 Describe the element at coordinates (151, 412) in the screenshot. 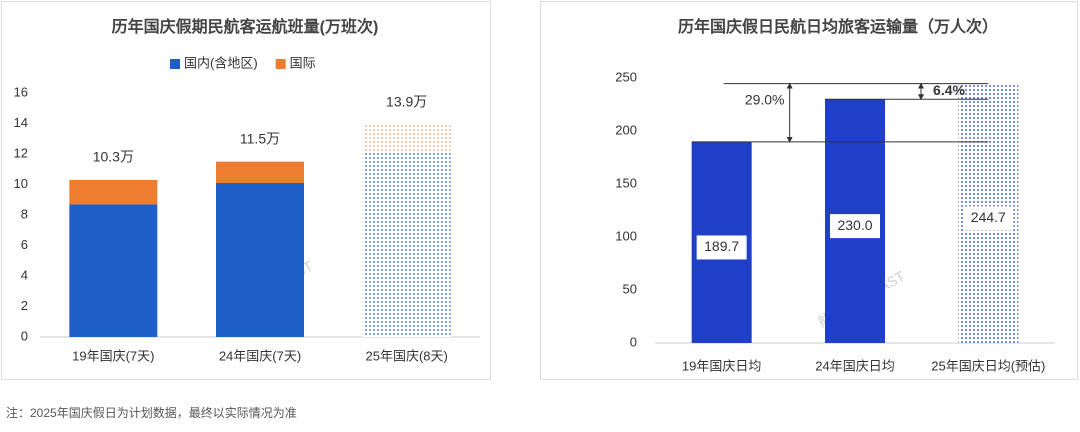

I see `footnote: 注：2025年国庆假日为计划数据，最终以实际情况为准` at that location.